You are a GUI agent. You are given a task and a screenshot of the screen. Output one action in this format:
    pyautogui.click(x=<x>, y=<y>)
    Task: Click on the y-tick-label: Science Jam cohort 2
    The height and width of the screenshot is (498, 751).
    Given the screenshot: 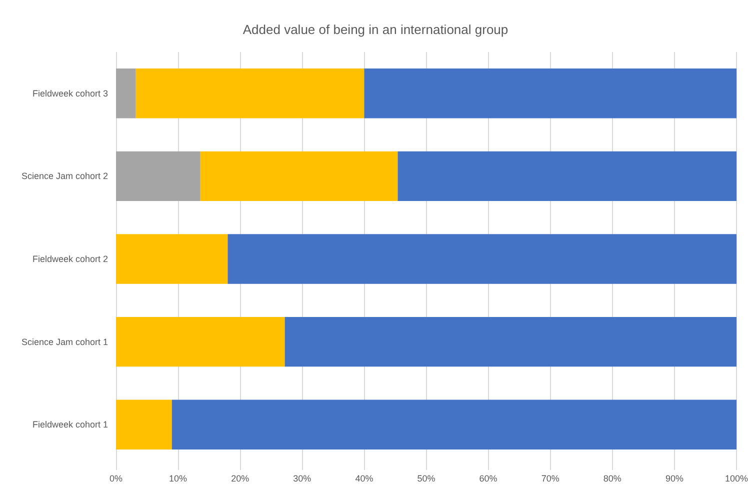 What is the action you would take?
    pyautogui.click(x=64, y=176)
    